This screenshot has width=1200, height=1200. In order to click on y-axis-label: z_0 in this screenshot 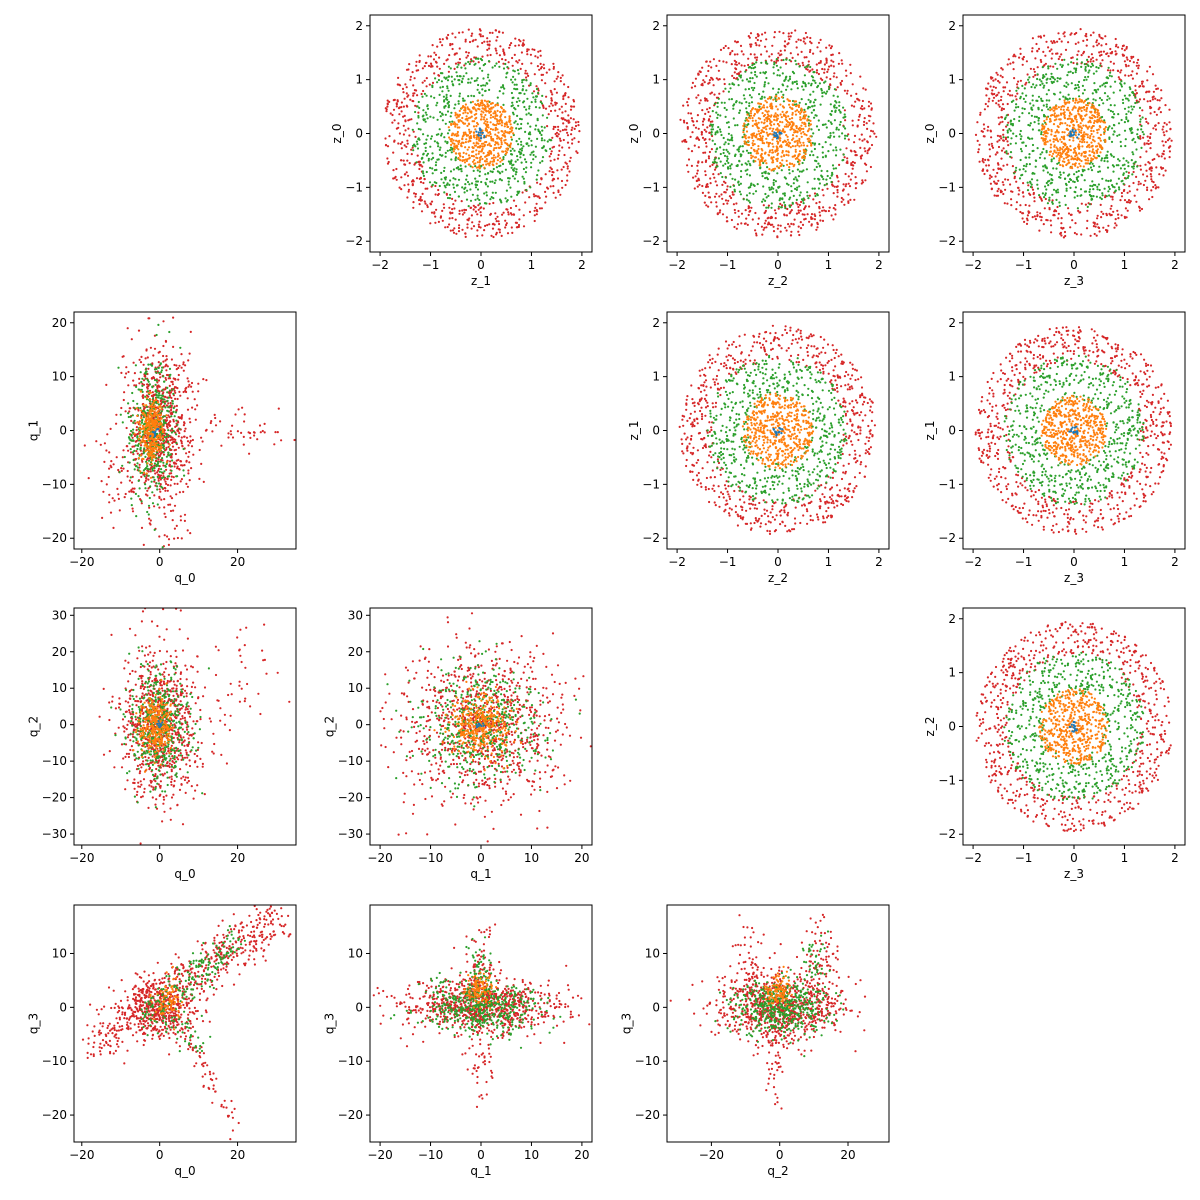, I will do `click(634, 134)`.